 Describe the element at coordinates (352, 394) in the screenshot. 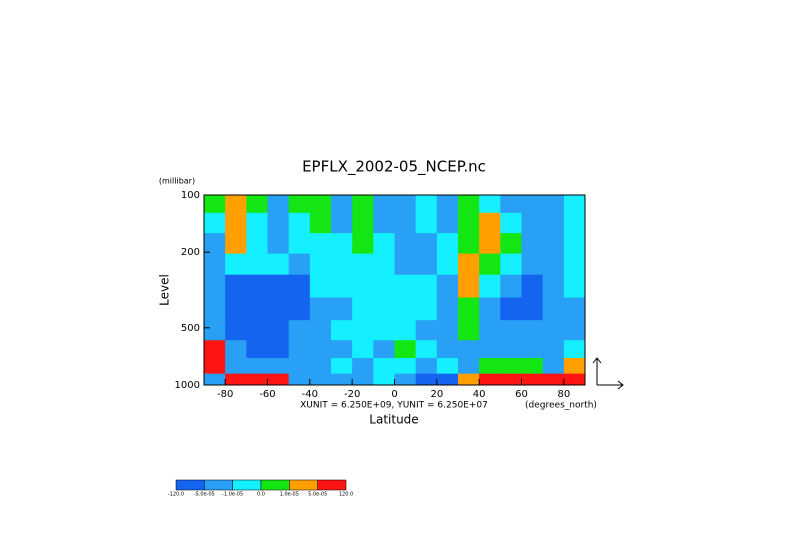

I see `x-tick-label: -20` at that location.